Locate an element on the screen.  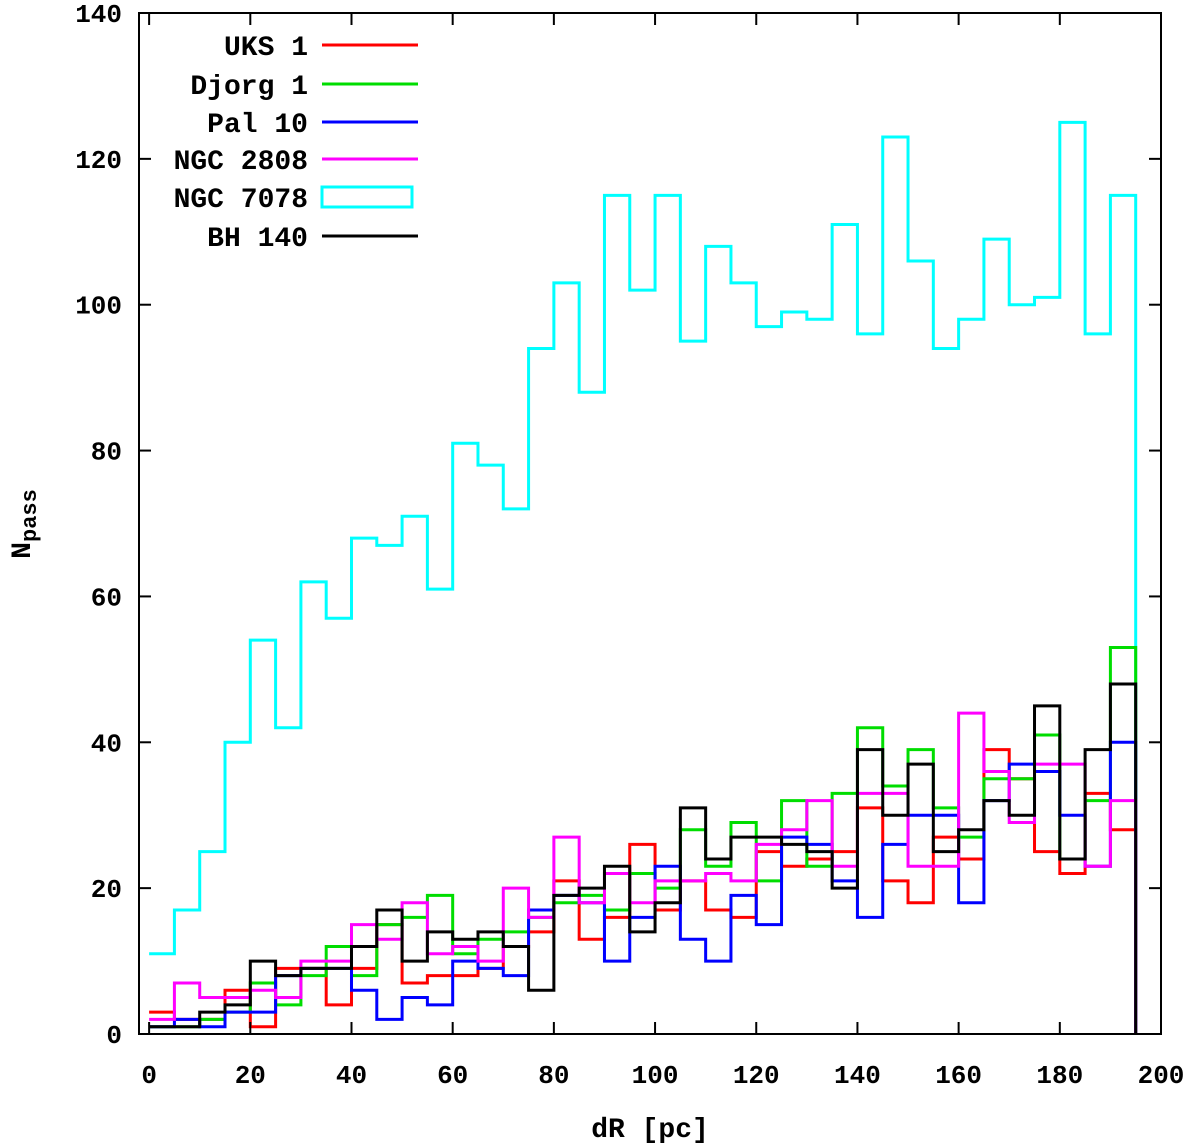
x-tick-label-3: 60 is located at coordinates (452, 1076).